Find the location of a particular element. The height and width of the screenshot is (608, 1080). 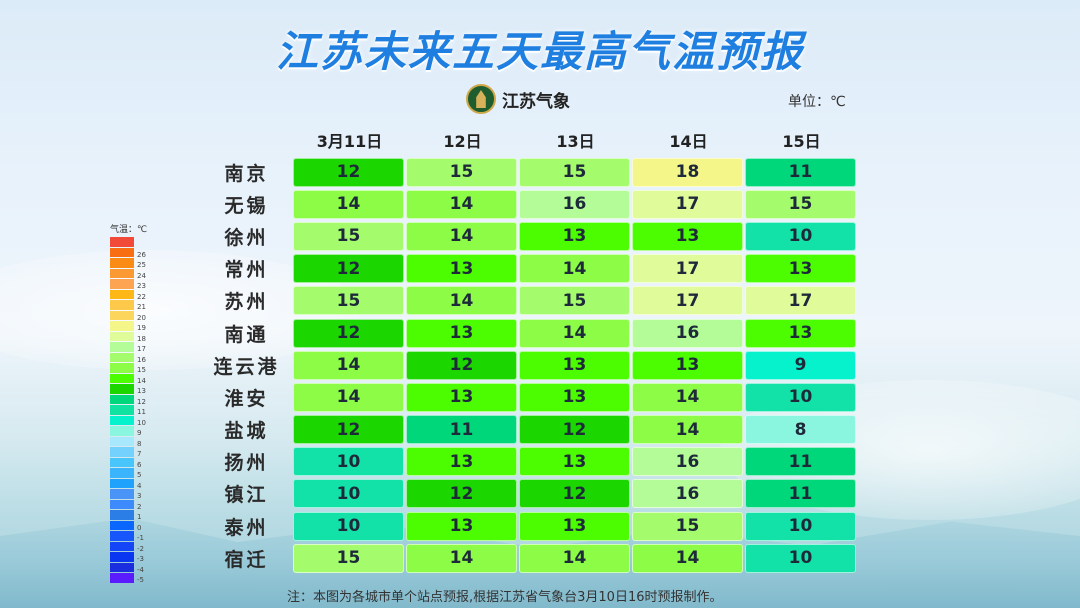

legend-swatch: 19 is located at coordinates (128, 326).